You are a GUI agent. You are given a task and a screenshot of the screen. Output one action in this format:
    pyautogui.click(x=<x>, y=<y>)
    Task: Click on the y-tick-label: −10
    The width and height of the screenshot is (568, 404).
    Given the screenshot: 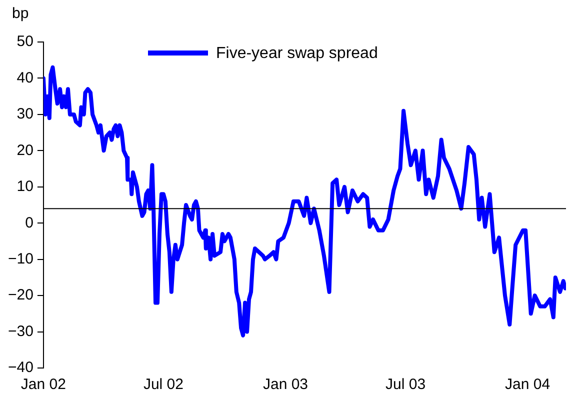 What is the action you would take?
    pyautogui.click(x=21, y=259)
    